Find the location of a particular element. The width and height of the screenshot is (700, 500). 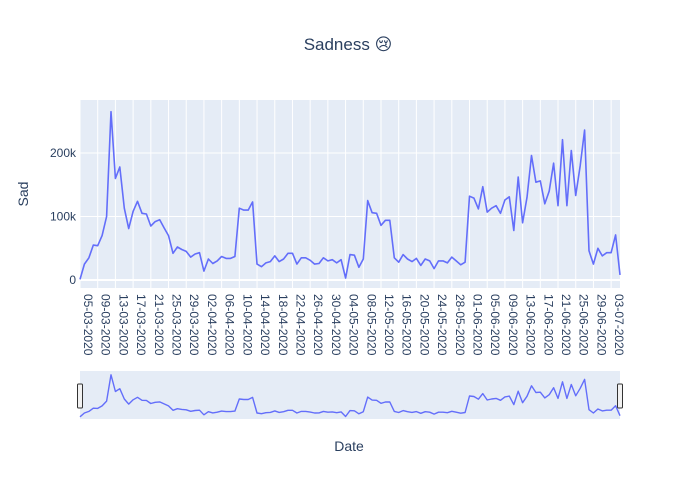

x-tick-label: 17-06-2020 is located at coordinates (548, 325).